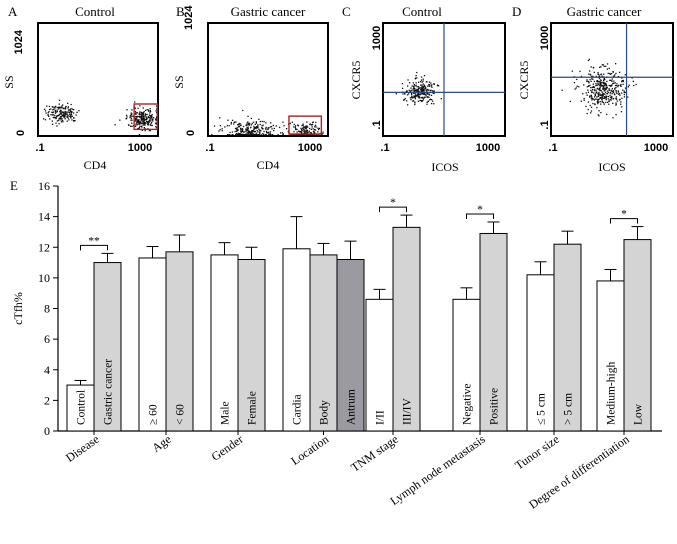 The height and width of the screenshot is (544, 677). What do you see at coordinates (189, 17) in the screenshot?
I see `panel-b-ytick-top: 1024` at bounding box center [189, 17].